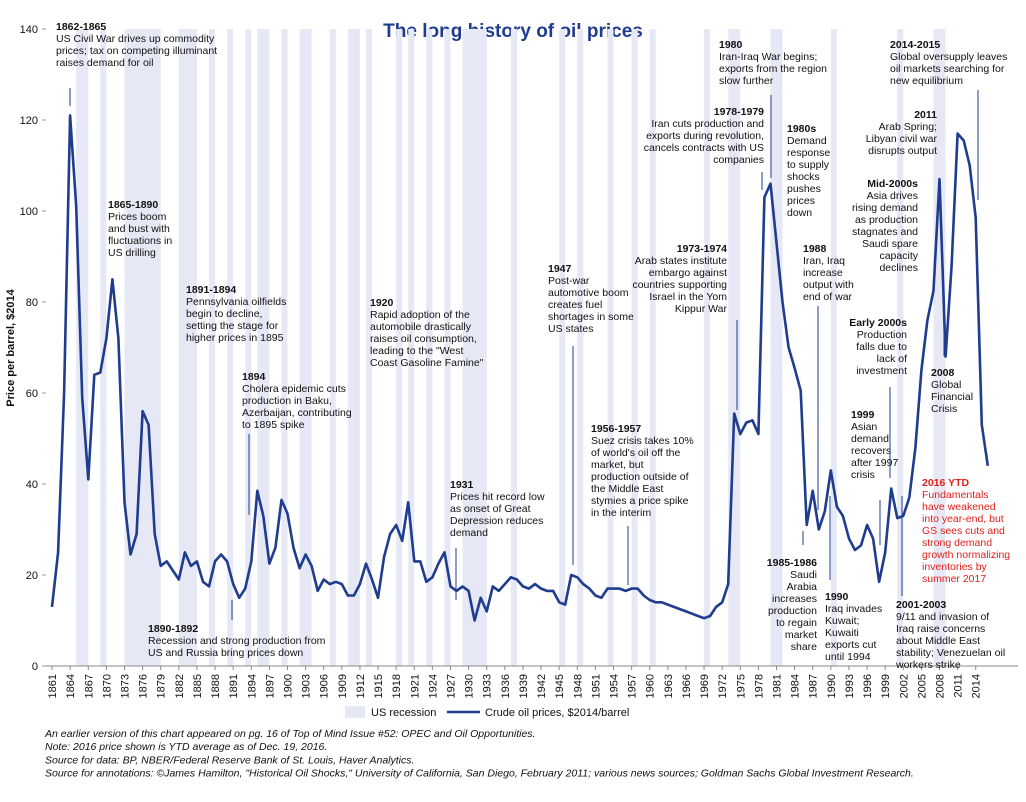  Describe the element at coordinates (325, 686) in the screenshot. I see `x-tick-label: 1906` at that location.